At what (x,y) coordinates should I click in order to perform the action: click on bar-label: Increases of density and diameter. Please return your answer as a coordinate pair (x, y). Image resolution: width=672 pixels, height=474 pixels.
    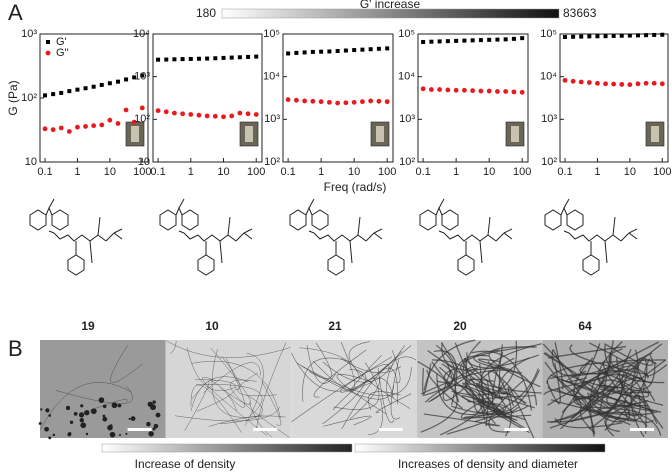
    Looking at the image, I should click on (488, 464).